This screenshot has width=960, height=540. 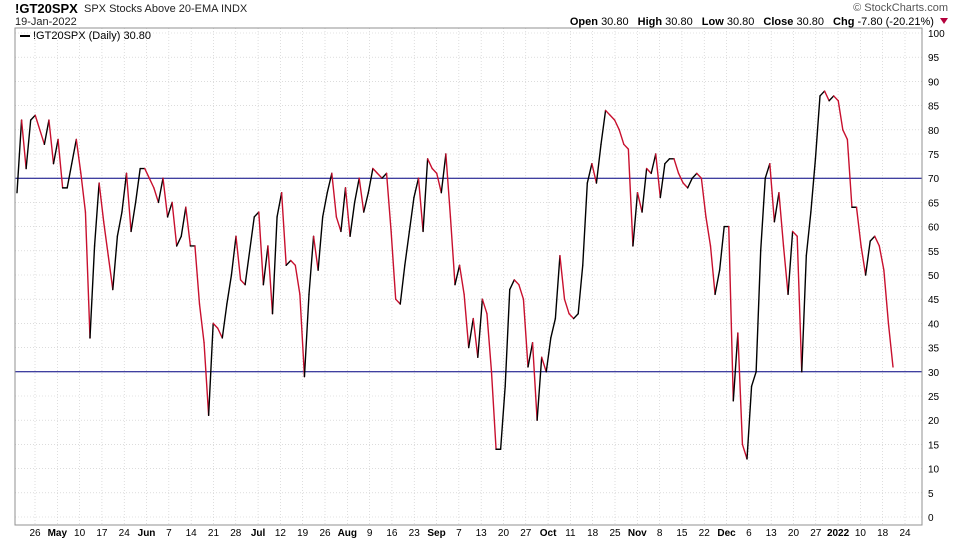 I want to click on x-tick-label: 2022, so click(x=838, y=533).